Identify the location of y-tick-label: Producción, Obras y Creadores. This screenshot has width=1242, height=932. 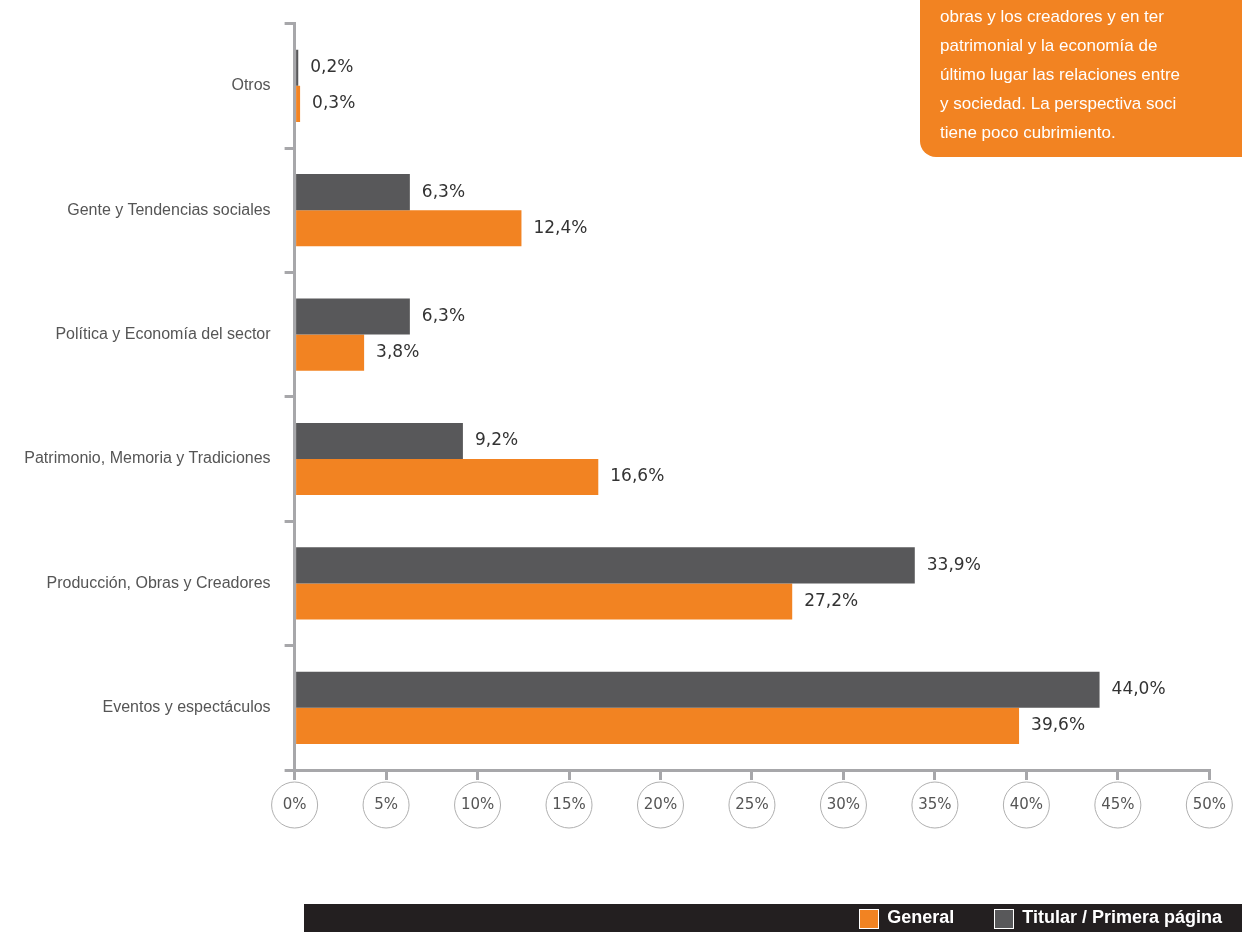
(158, 582).